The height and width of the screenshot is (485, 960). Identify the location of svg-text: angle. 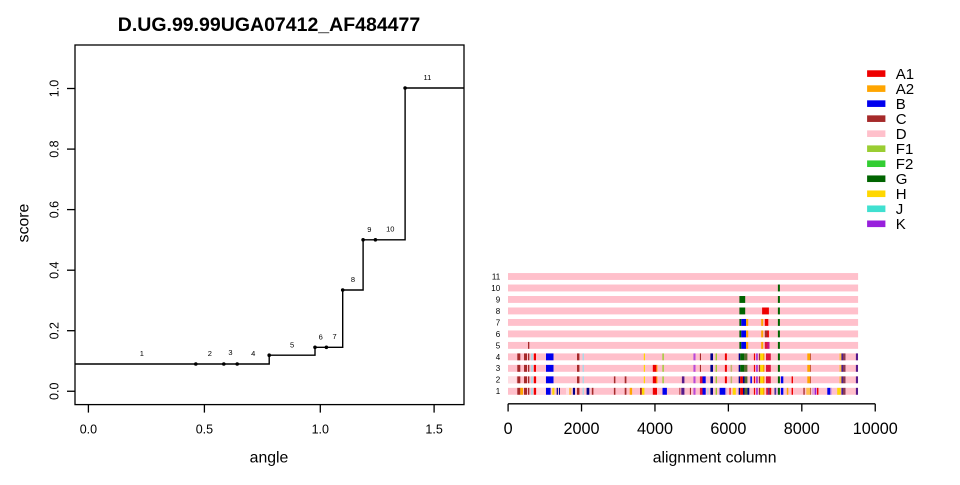
(269, 457).